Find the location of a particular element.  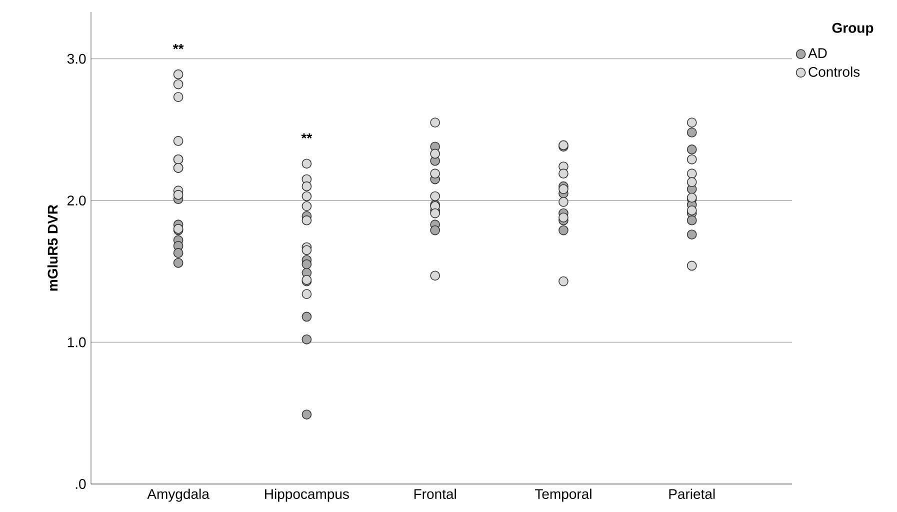

legend-title: Group is located at coordinates (853, 29).